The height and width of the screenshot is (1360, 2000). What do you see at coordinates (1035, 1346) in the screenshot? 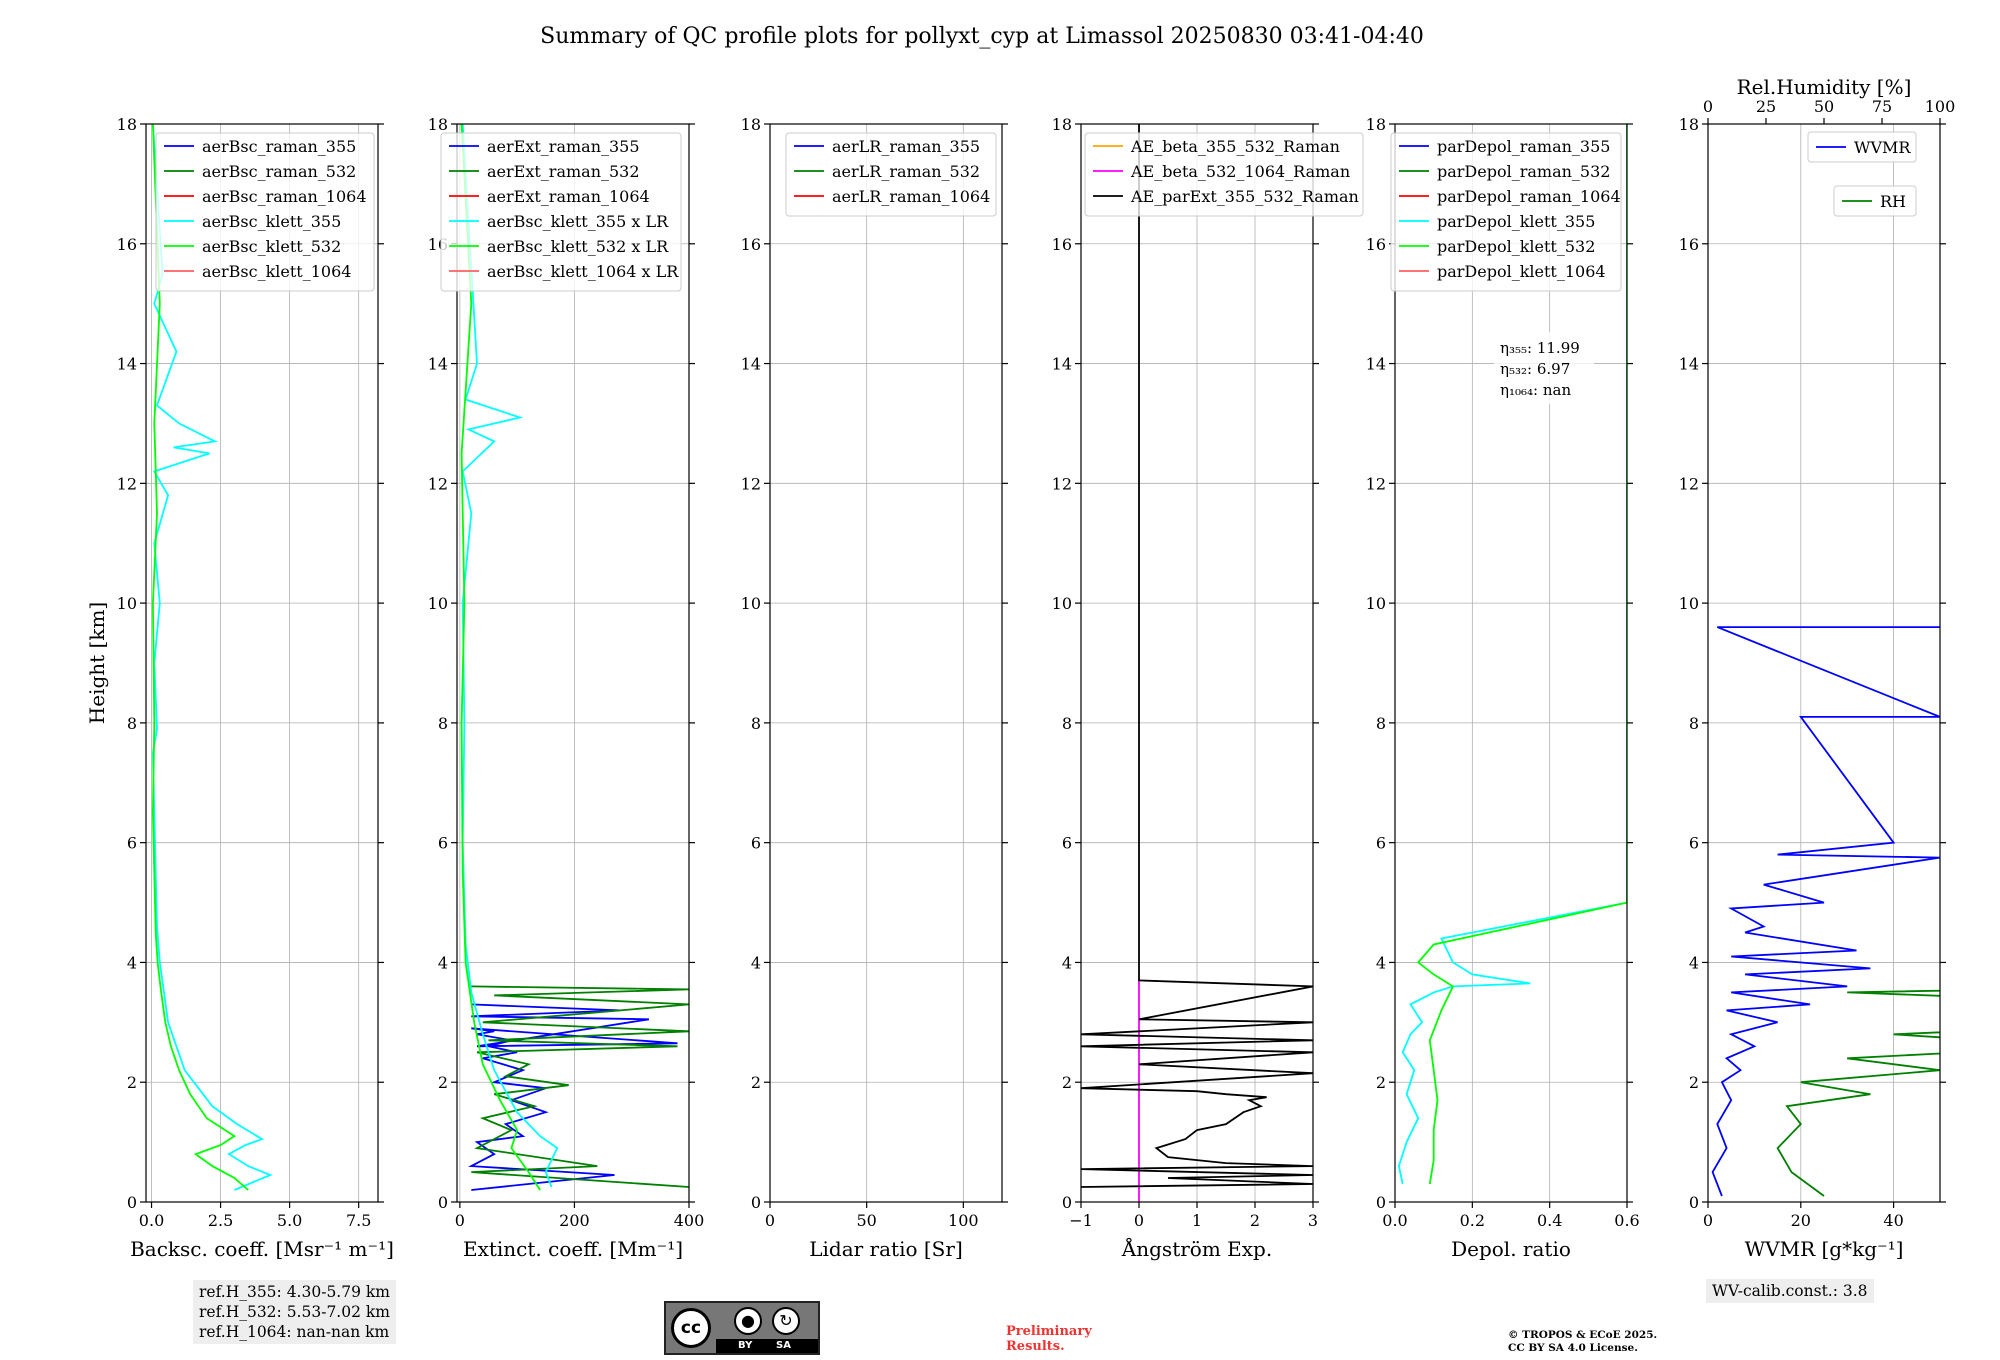
I see `preliminary-line-2: Results.` at bounding box center [1035, 1346].